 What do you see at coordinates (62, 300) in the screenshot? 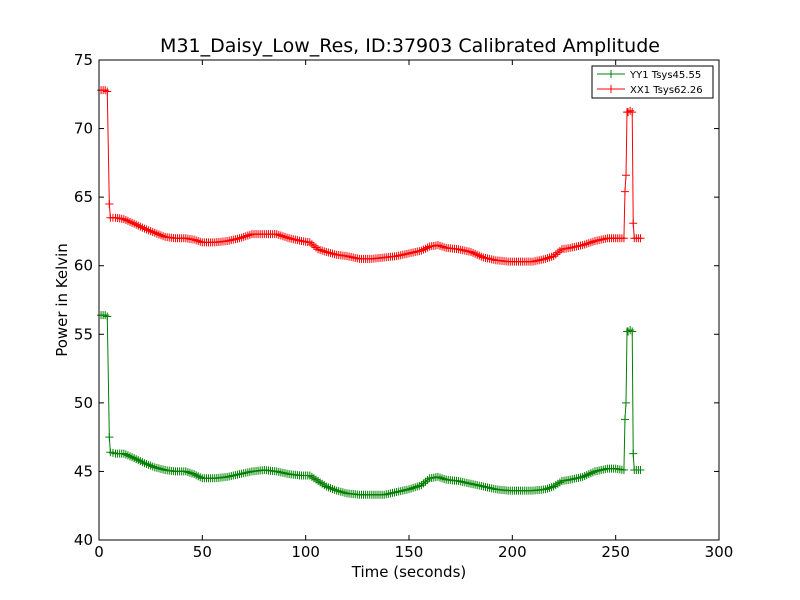
I see `y-axis-label: Power in Kelvin` at bounding box center [62, 300].